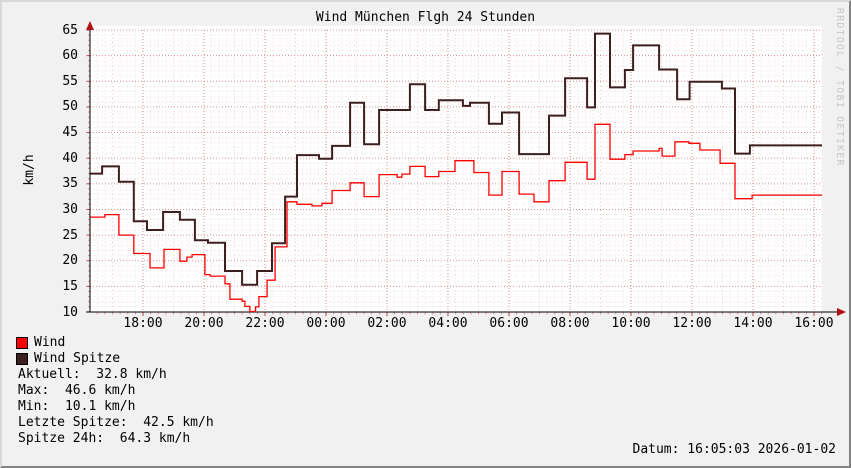 The image size is (851, 468). What do you see at coordinates (115, 343) in the screenshot?
I see `legend-item: Wind` at bounding box center [115, 343].